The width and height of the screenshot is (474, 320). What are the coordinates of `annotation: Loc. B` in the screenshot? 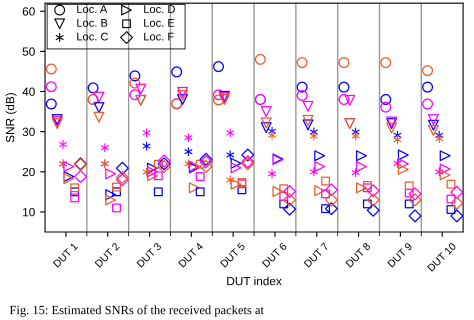 It's located at (92, 23).